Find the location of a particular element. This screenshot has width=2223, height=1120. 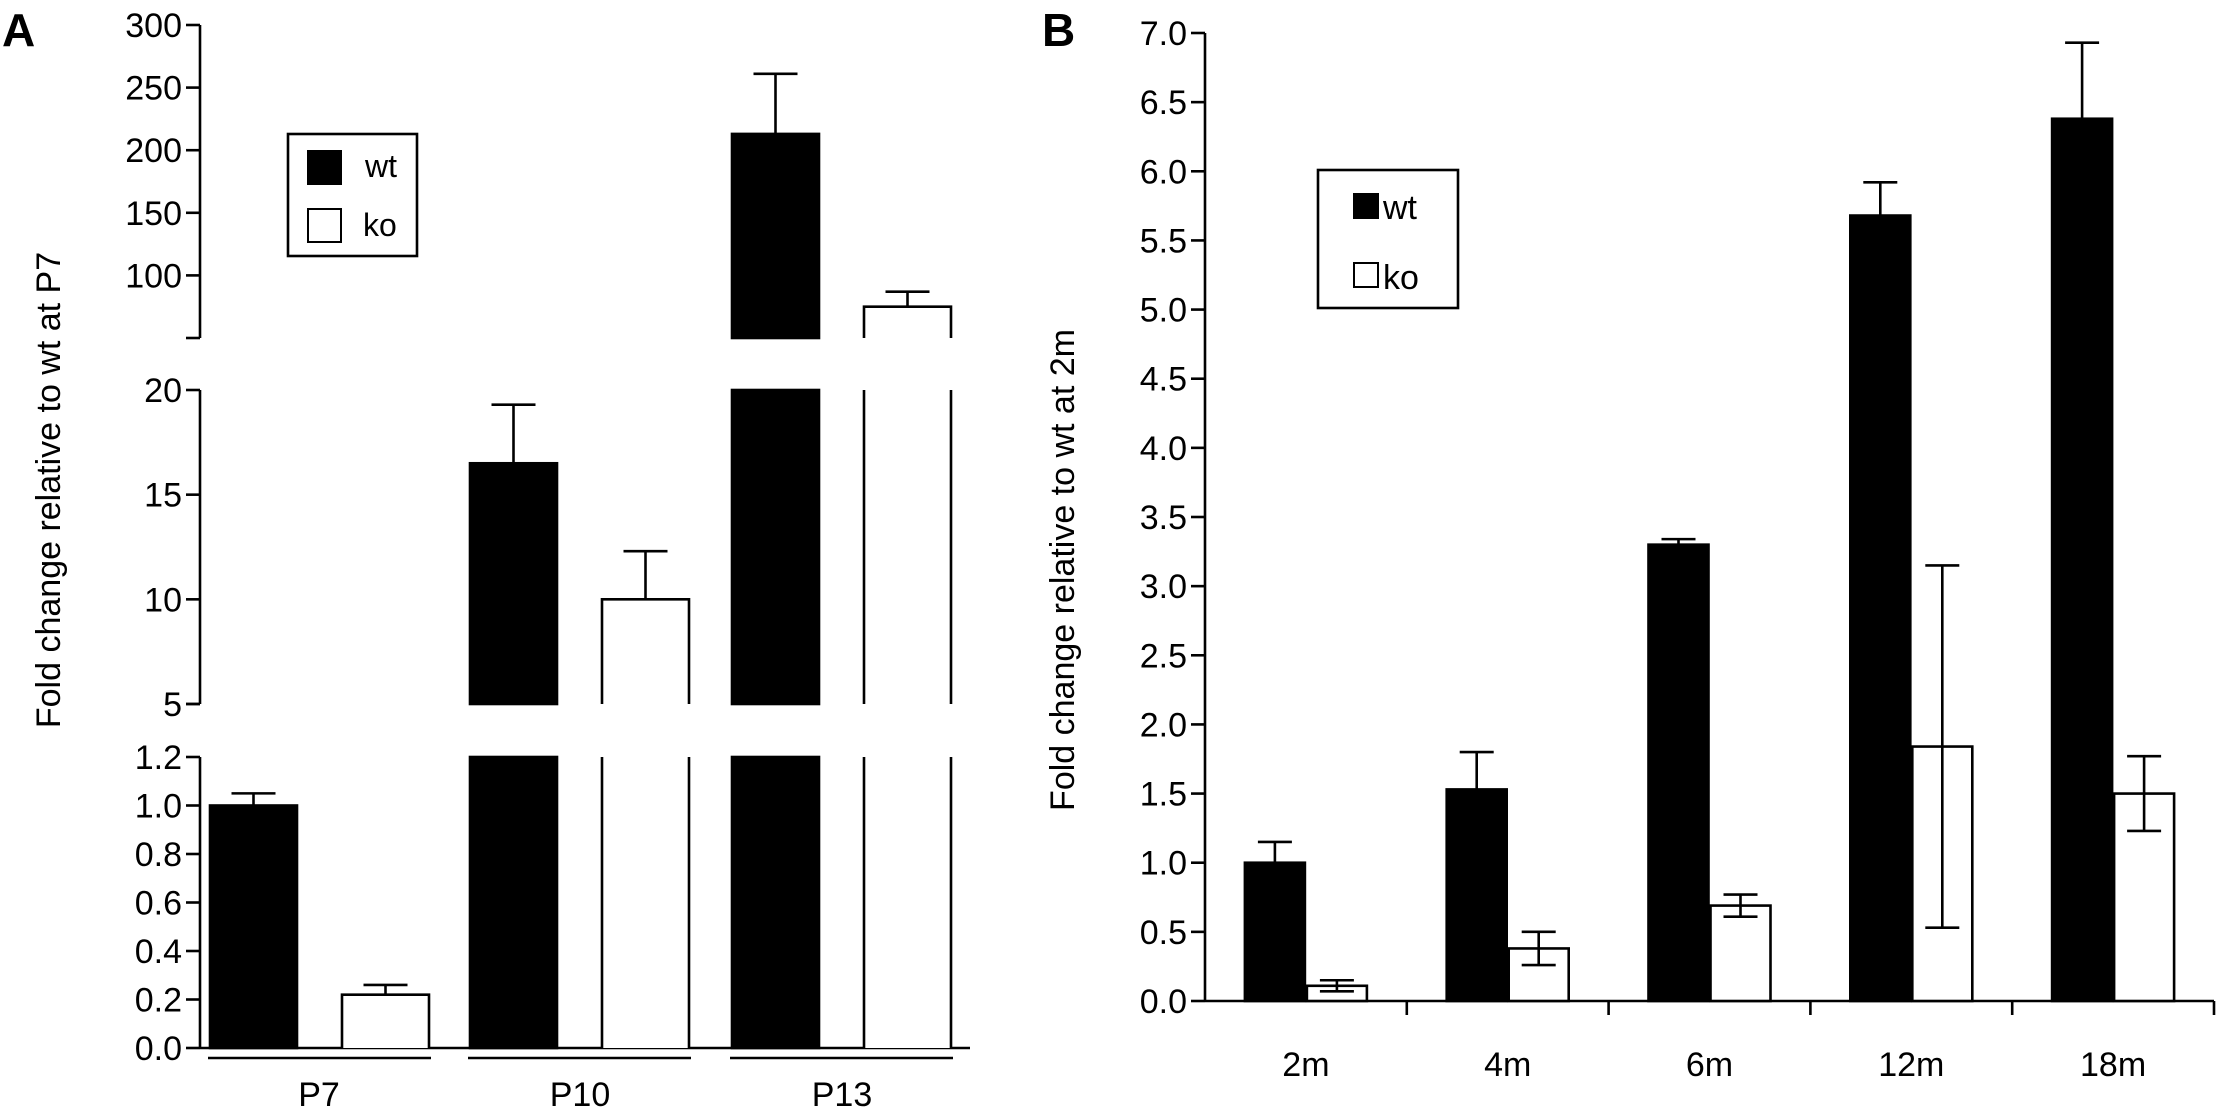

panel-a-category-labels: P7 P10 P13 is located at coordinates (585, 1095).